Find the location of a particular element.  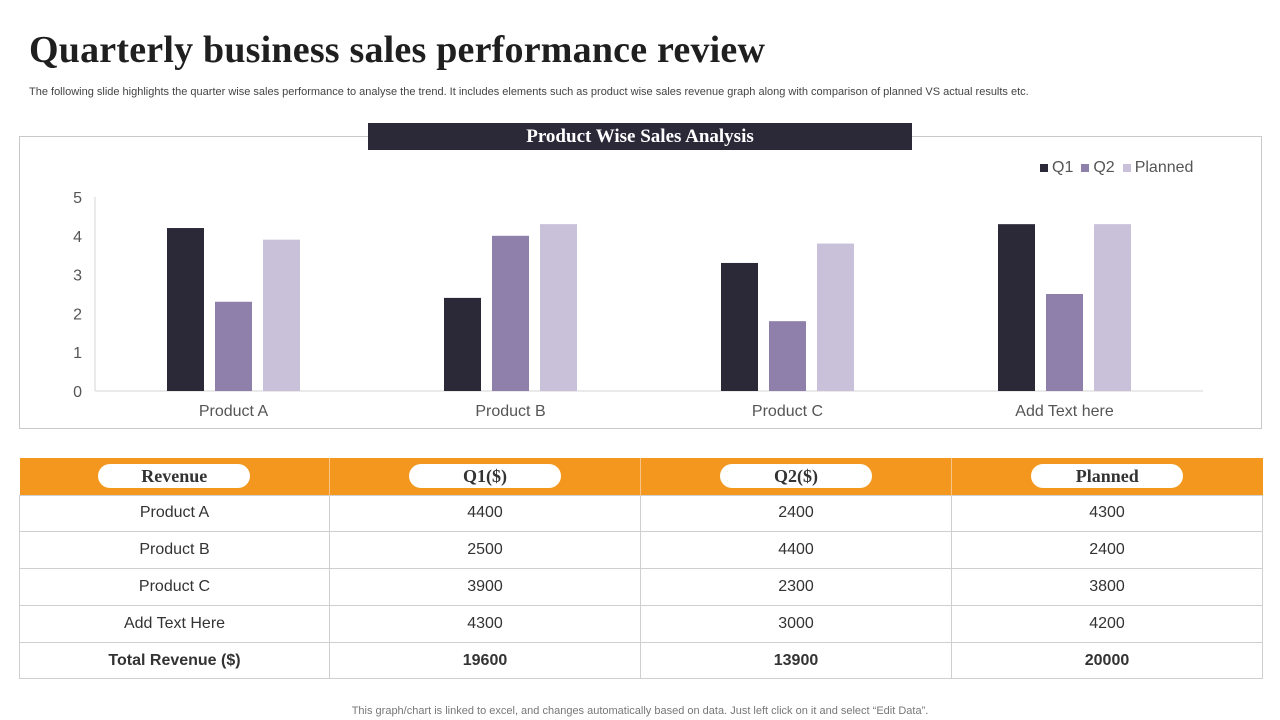

legend-label-q2: Q2 is located at coordinates (1104, 167).